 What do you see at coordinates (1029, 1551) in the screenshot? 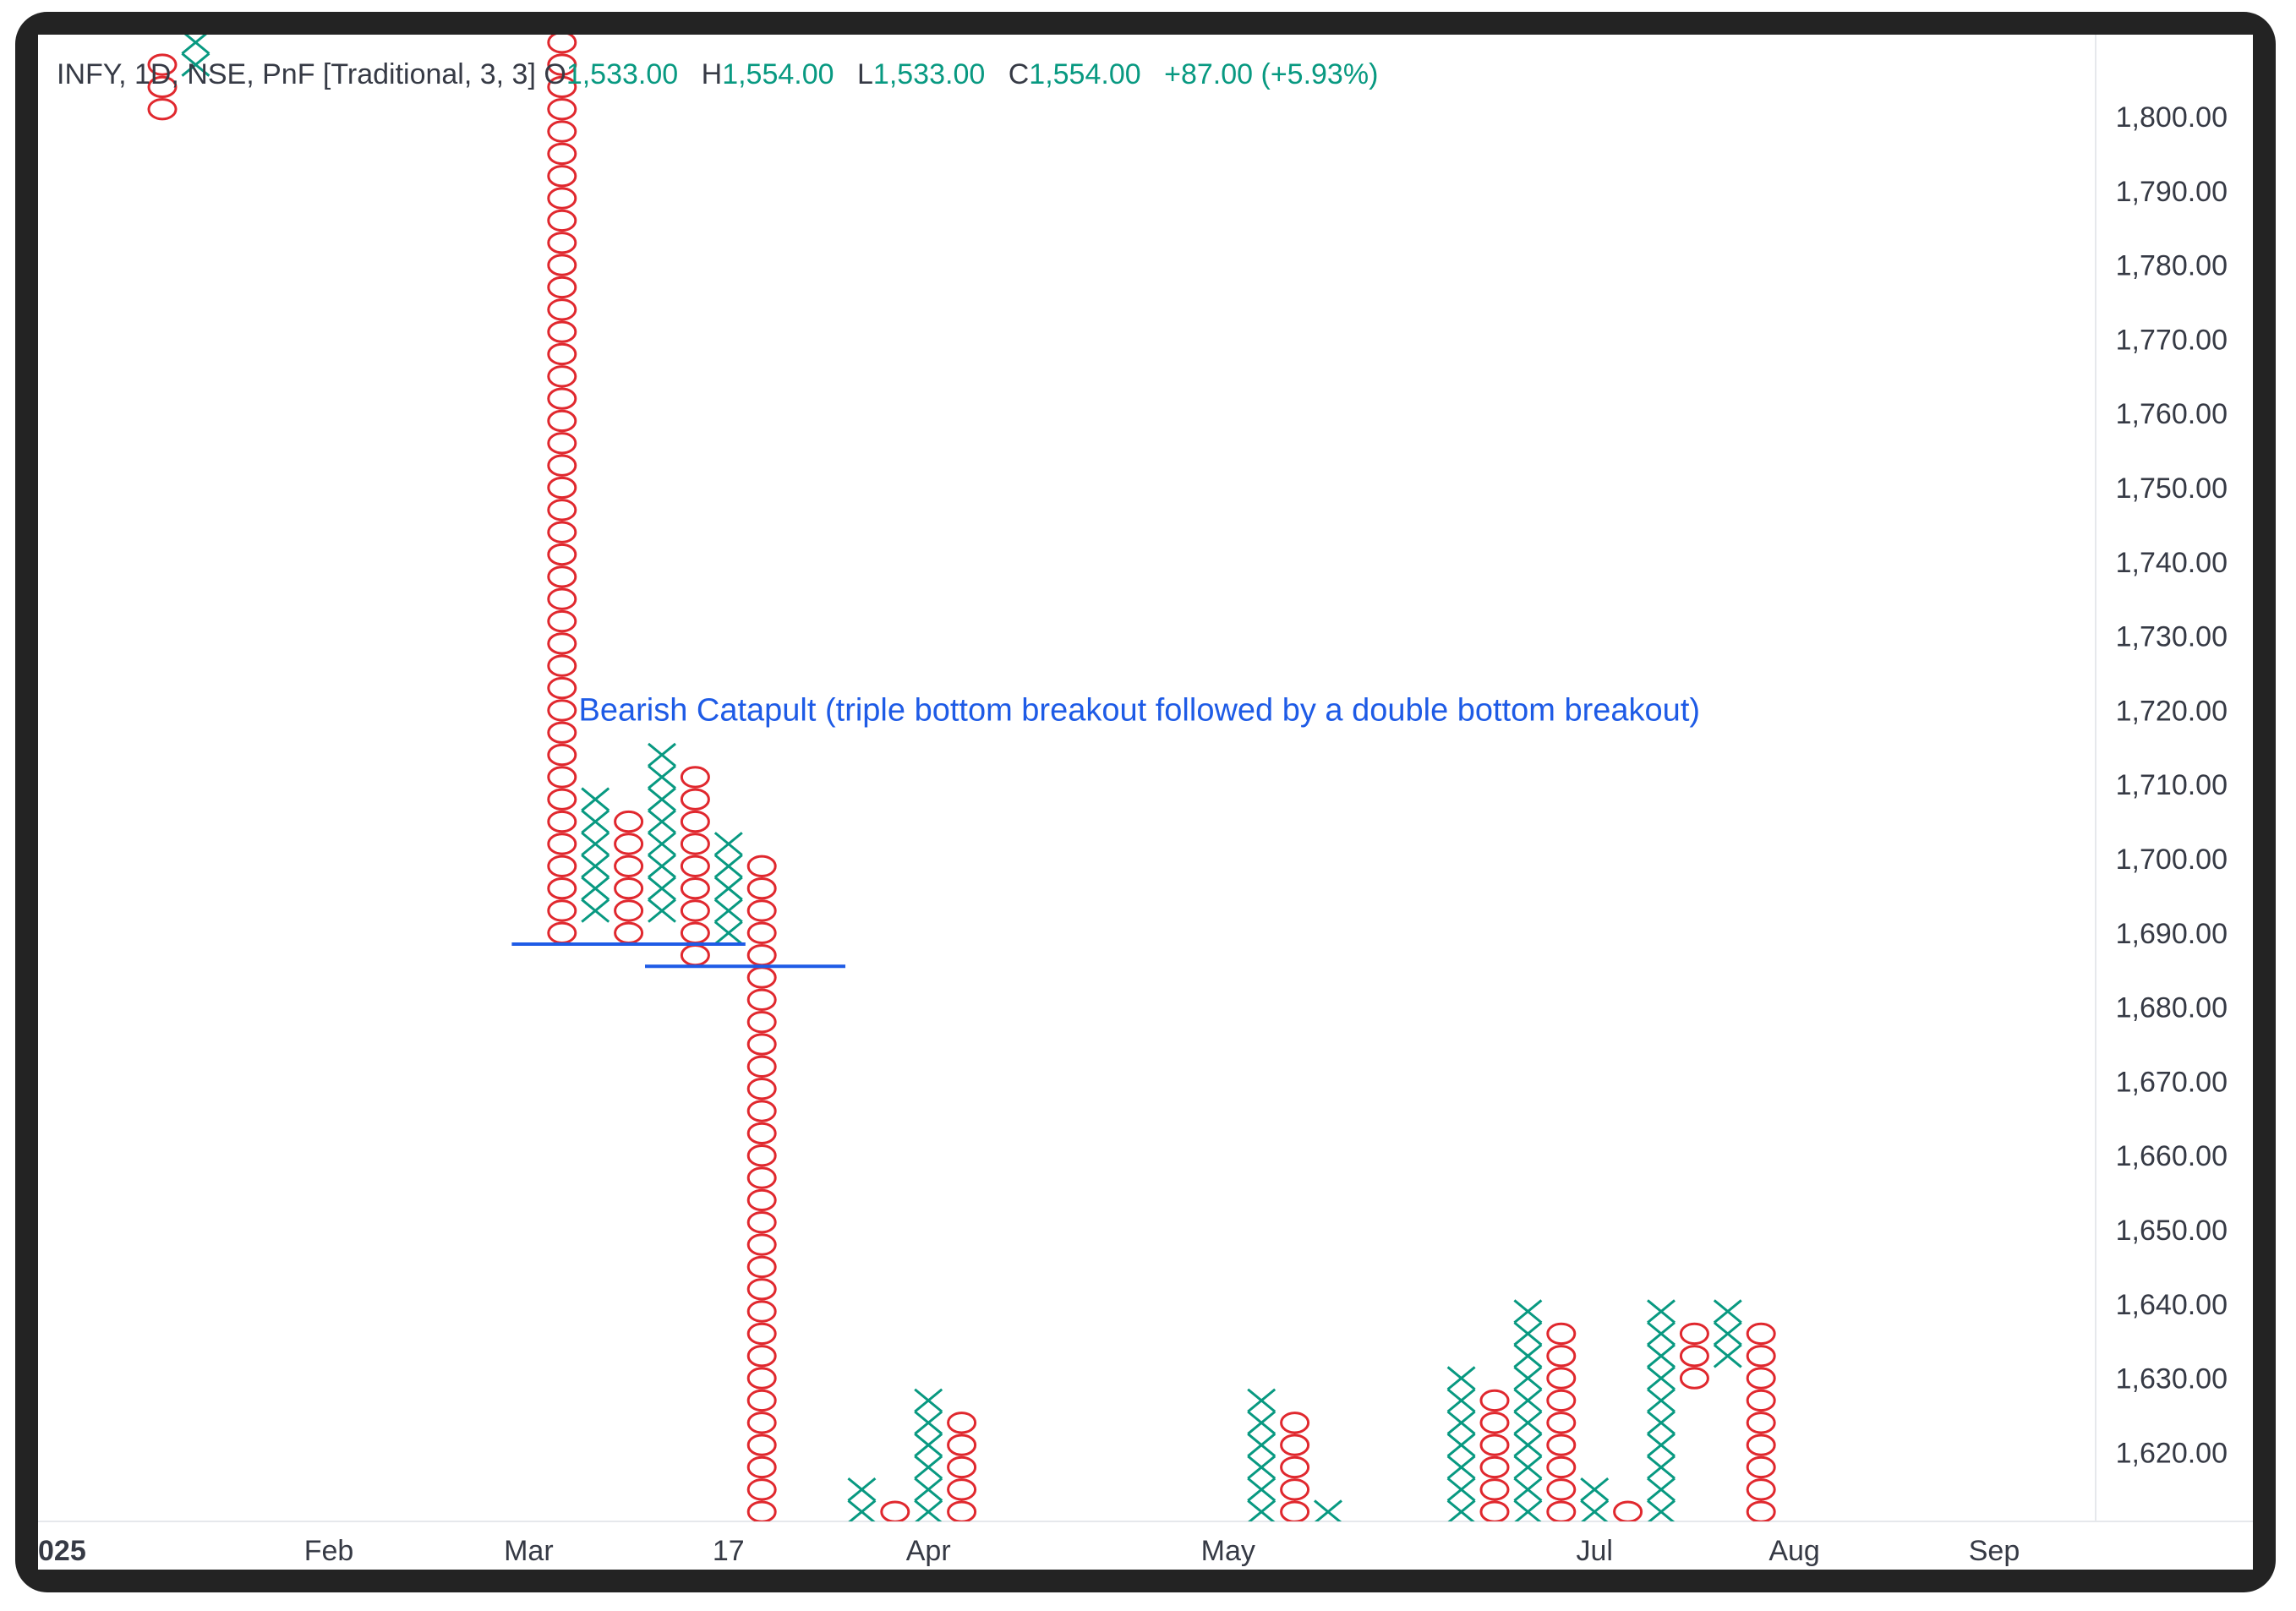
I see `time-axis: 025 Feb Mar 17 Apr May Jul Aug Sep` at bounding box center [1029, 1551].